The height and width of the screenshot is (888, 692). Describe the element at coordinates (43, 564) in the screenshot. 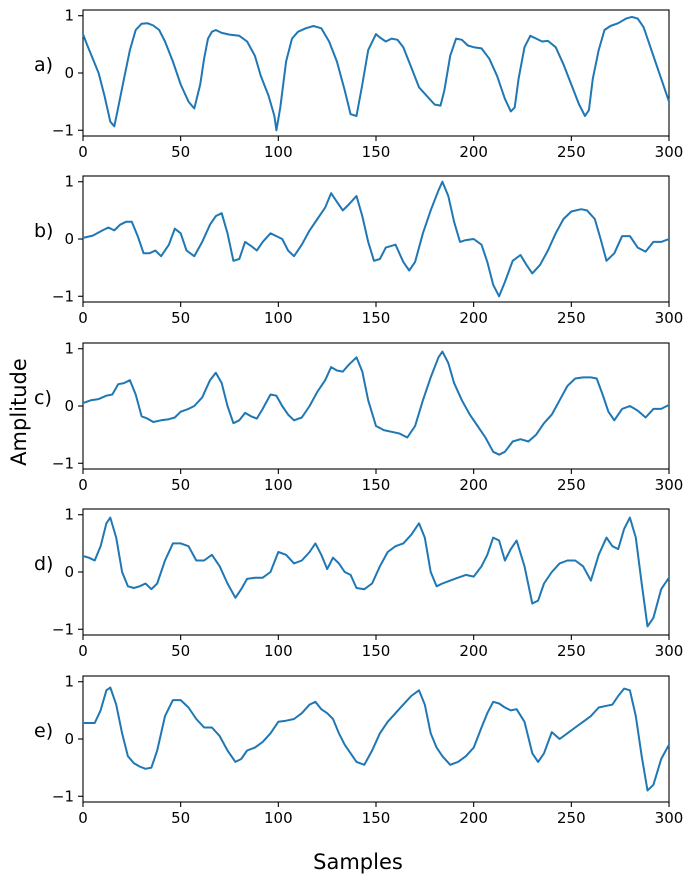

I see `panel-label: d)` at that location.